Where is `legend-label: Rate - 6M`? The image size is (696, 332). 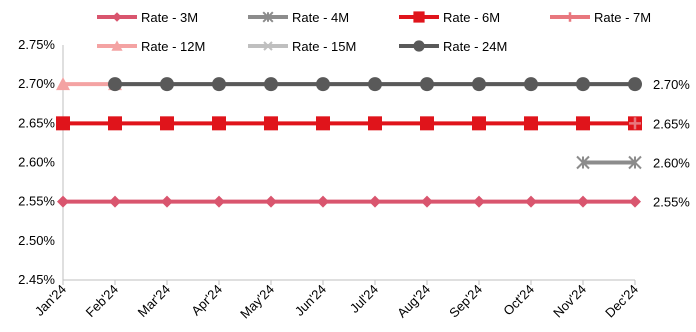
legend-label: Rate - 6M is located at coordinates (471, 17).